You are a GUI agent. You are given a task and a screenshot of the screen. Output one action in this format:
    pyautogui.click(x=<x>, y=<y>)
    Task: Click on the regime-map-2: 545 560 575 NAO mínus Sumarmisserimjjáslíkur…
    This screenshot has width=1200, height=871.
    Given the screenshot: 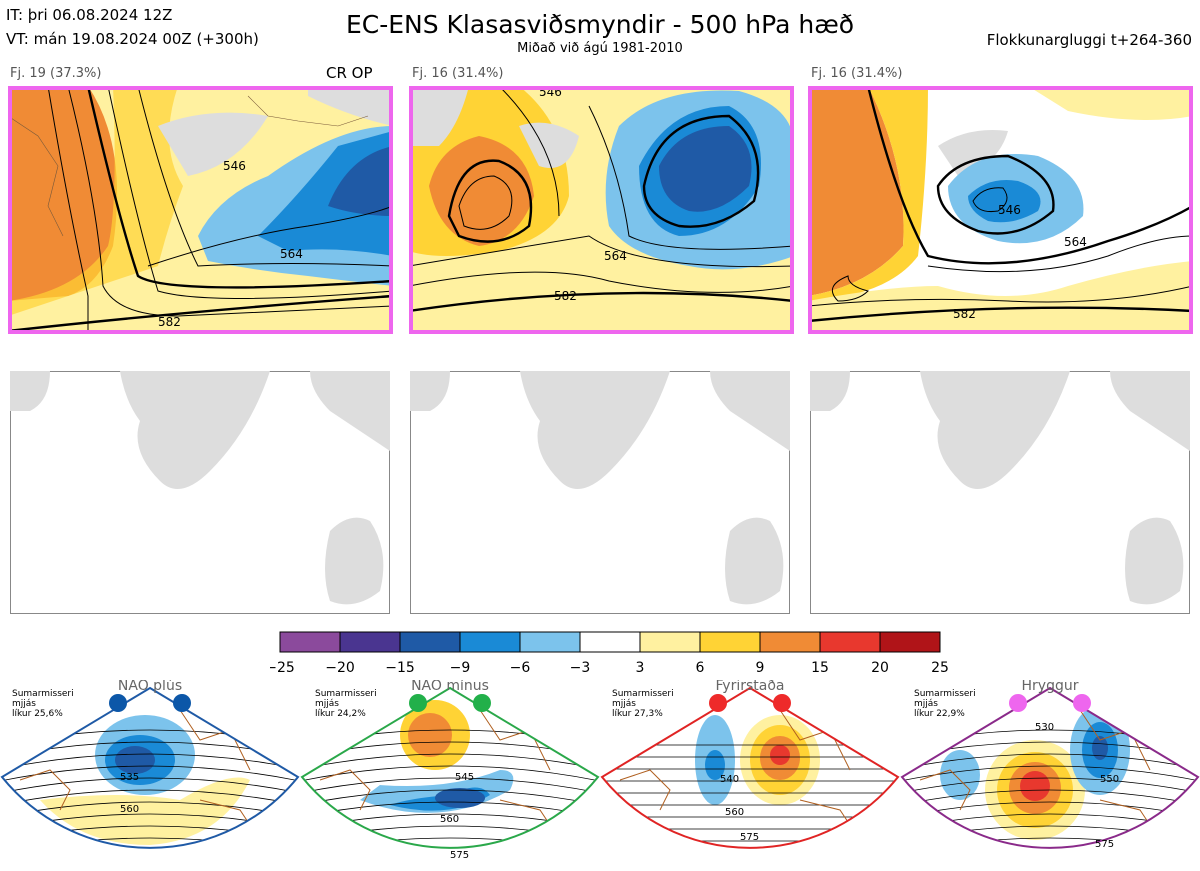 What is the action you would take?
    pyautogui.click(x=450, y=770)
    